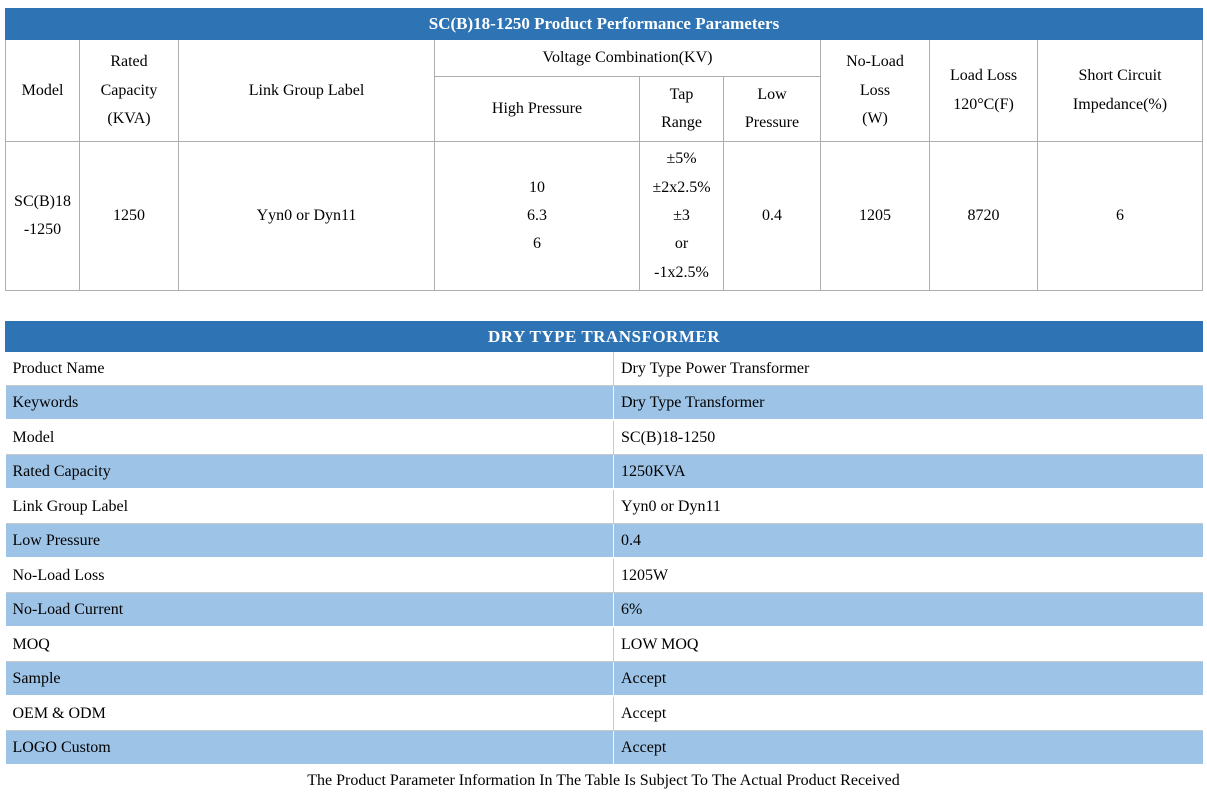 This screenshot has height=796, width=1207. I want to click on spec-value: Dry Type Power Transformer, so click(908, 369).